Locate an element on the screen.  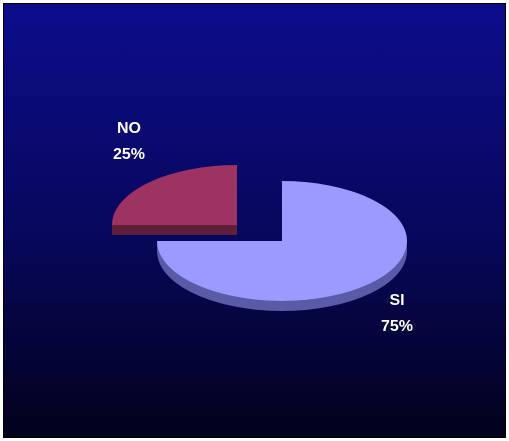
pie-slice-no is located at coordinates (174, 200).